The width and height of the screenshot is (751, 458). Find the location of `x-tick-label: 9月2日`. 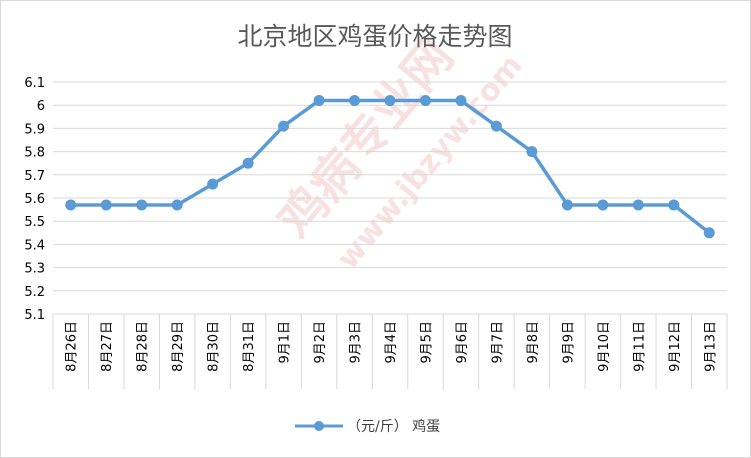

x-tick-label: 9月2日 is located at coordinates (320, 342).